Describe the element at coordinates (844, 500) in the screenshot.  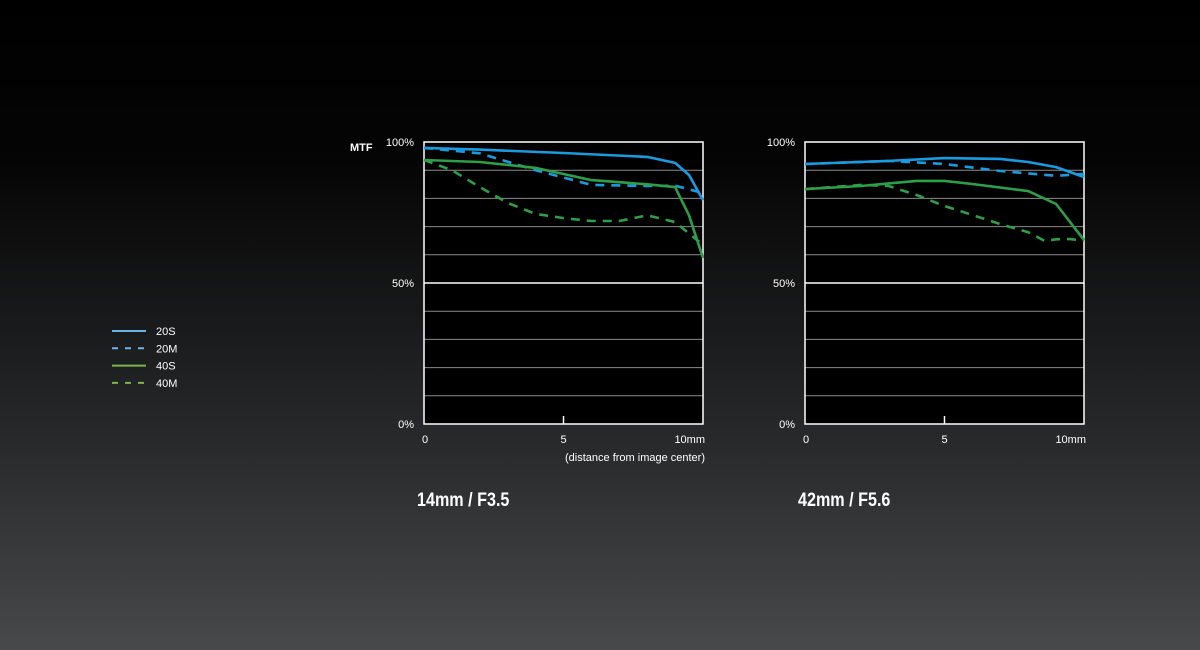
I see `chart-title: 42mm / F5.6` at that location.